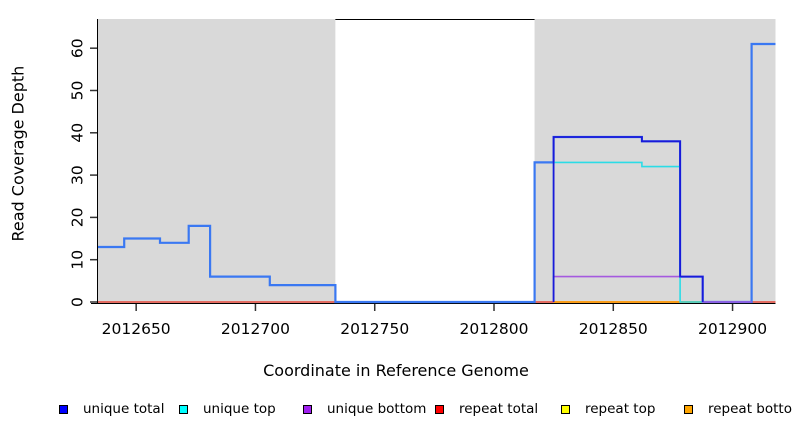  What do you see at coordinates (18, 153) in the screenshot?
I see `y-axis-title: Read Coverage Depth` at bounding box center [18, 153].